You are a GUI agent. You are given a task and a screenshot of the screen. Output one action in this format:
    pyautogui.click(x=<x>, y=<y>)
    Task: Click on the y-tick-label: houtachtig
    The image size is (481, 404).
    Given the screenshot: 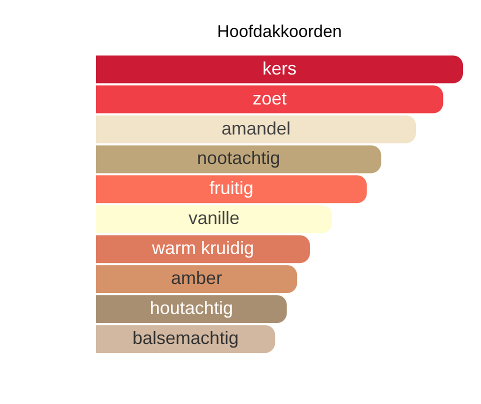 What is the action you would take?
    pyautogui.click(x=191, y=308)
    